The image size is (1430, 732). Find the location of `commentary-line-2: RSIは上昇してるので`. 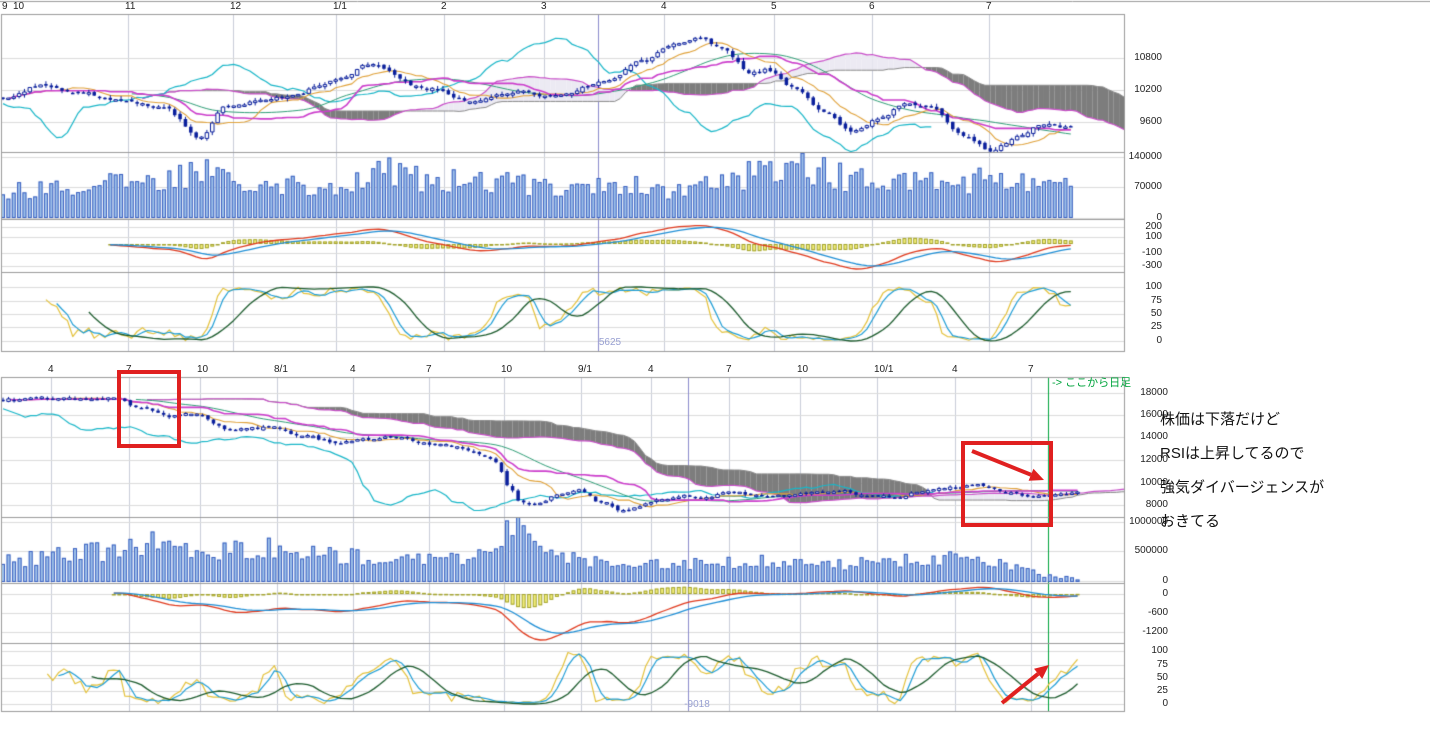

commentary-line-2: RSIは上昇してるので is located at coordinates (1232, 453).